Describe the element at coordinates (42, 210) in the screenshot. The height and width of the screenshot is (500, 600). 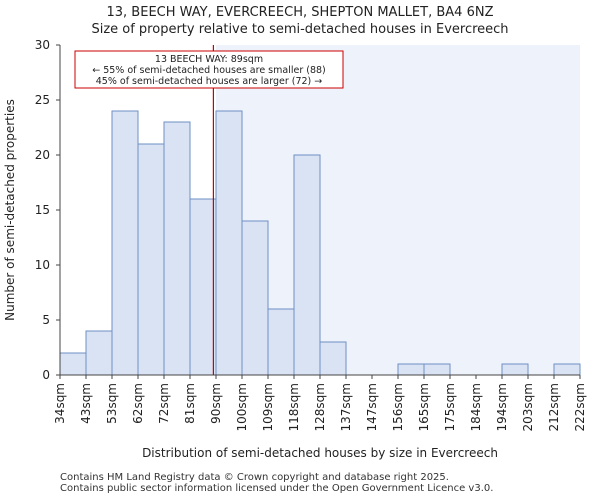
I see `y-tick-label: 15` at that location.